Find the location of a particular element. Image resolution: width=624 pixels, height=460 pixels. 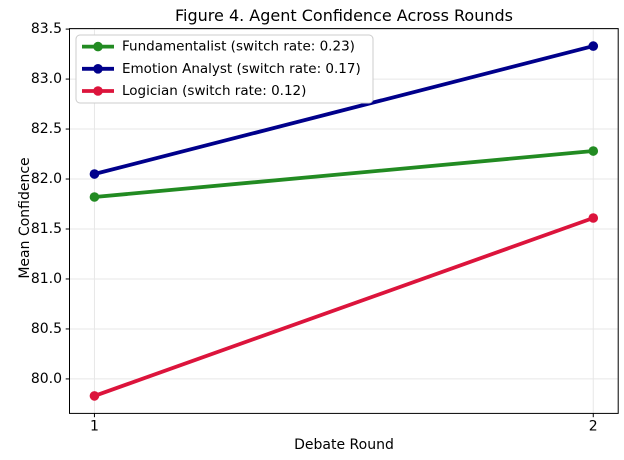

chart-title: Figure 4. Agent Confidence Across Rounds is located at coordinates (344, 15).